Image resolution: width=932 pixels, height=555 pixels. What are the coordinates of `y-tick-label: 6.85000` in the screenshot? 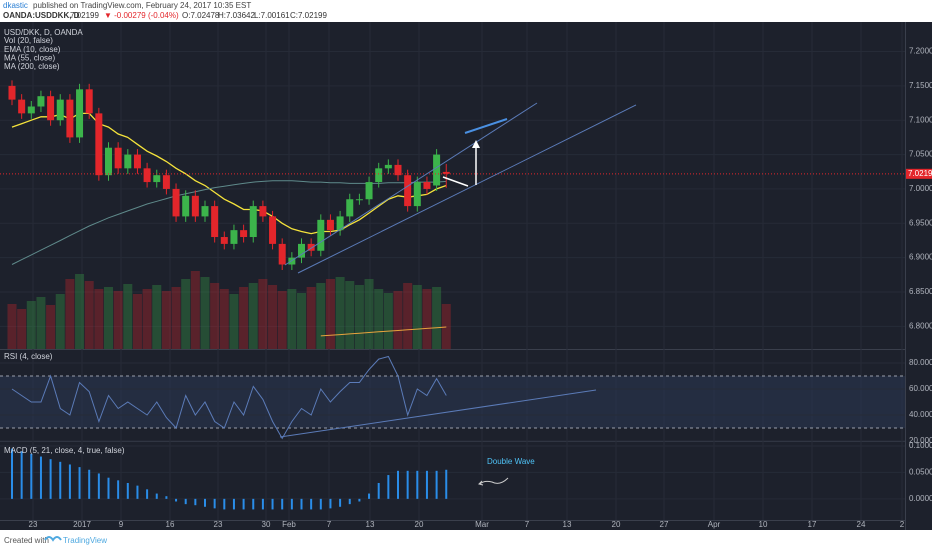 It's located at (920, 291).